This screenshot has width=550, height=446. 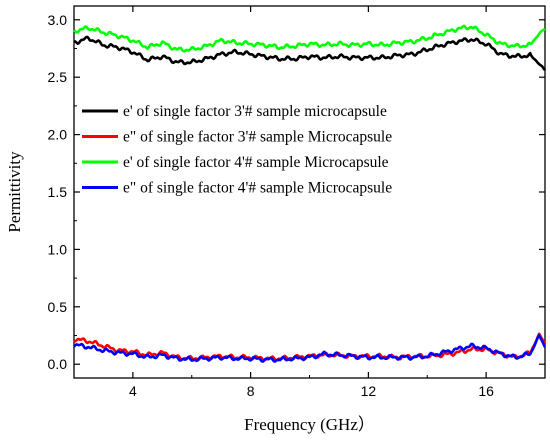 What do you see at coordinates (58, 307) in the screenshot?
I see `y-tick-label: 0.5` at bounding box center [58, 307].